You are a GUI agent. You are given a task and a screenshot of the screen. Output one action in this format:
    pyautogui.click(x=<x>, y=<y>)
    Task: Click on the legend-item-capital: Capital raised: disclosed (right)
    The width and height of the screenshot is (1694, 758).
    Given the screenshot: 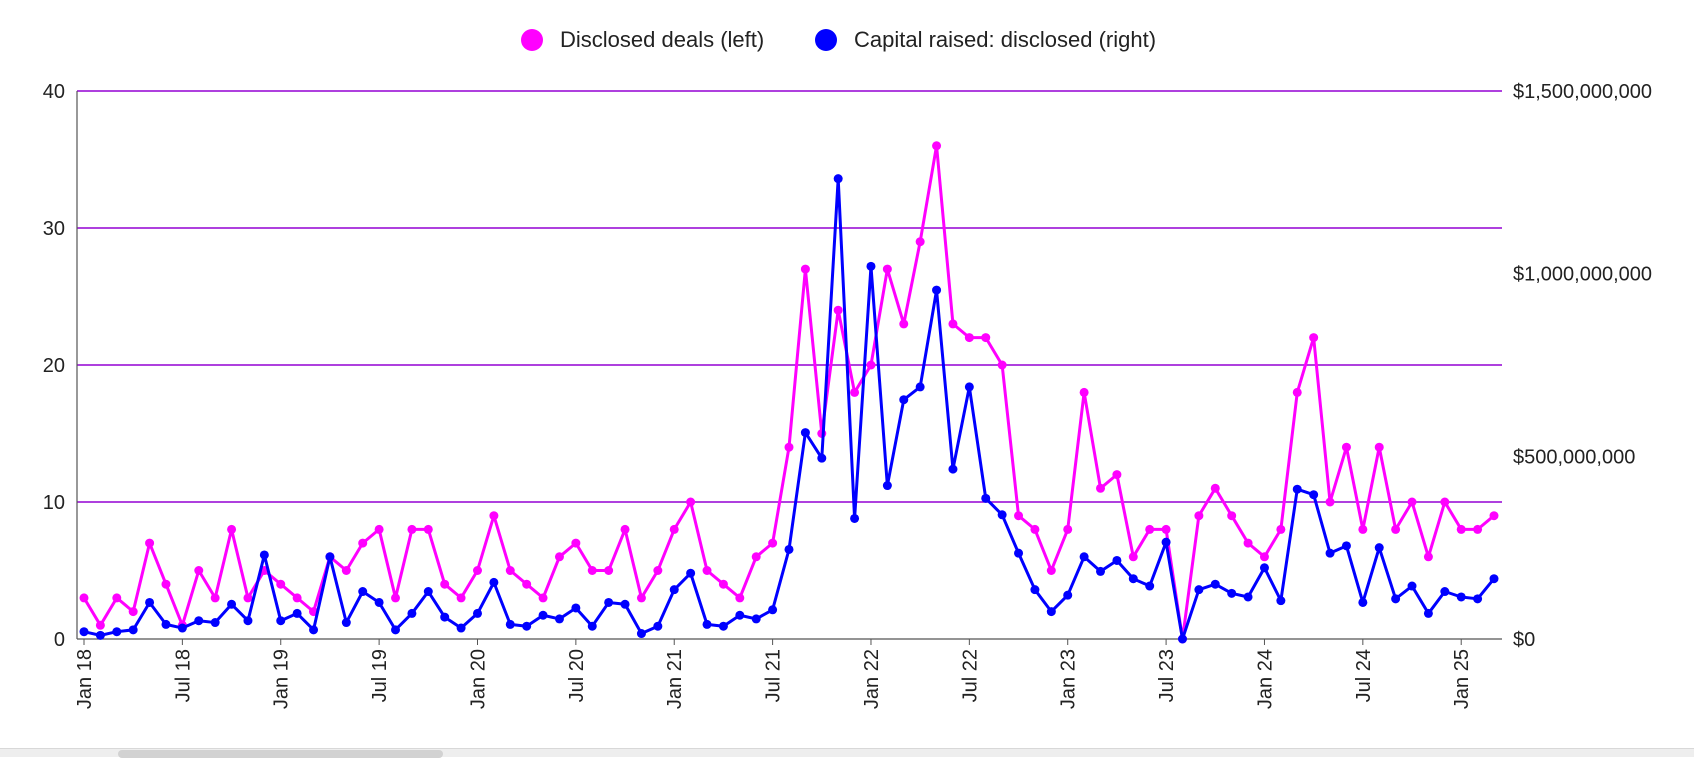 What is the action you would take?
    pyautogui.click(x=985, y=39)
    